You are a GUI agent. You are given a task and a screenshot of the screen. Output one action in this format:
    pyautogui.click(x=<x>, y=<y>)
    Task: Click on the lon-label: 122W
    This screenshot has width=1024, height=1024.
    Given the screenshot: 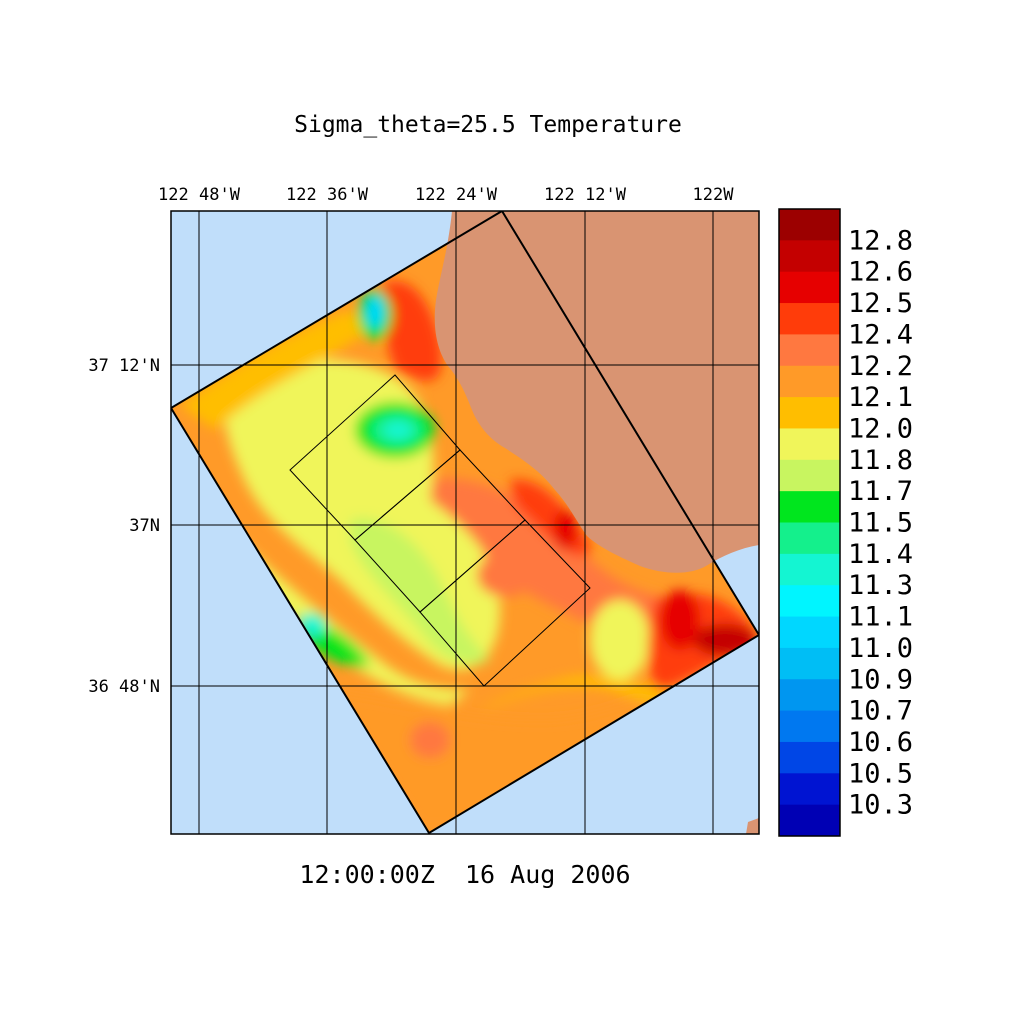 What is the action you would take?
    pyautogui.click(x=714, y=195)
    